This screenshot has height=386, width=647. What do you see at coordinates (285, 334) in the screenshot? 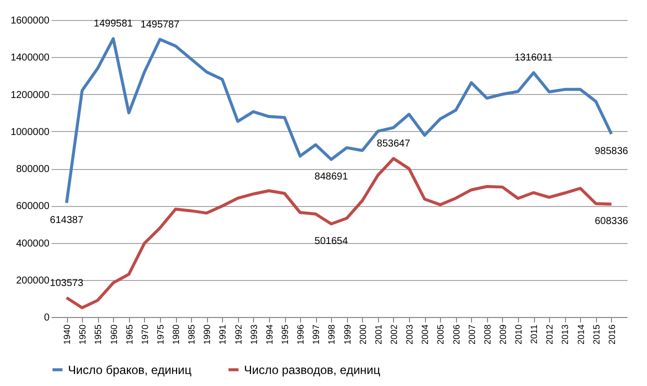
I see `x-tick-label: 1995` at bounding box center [285, 334].